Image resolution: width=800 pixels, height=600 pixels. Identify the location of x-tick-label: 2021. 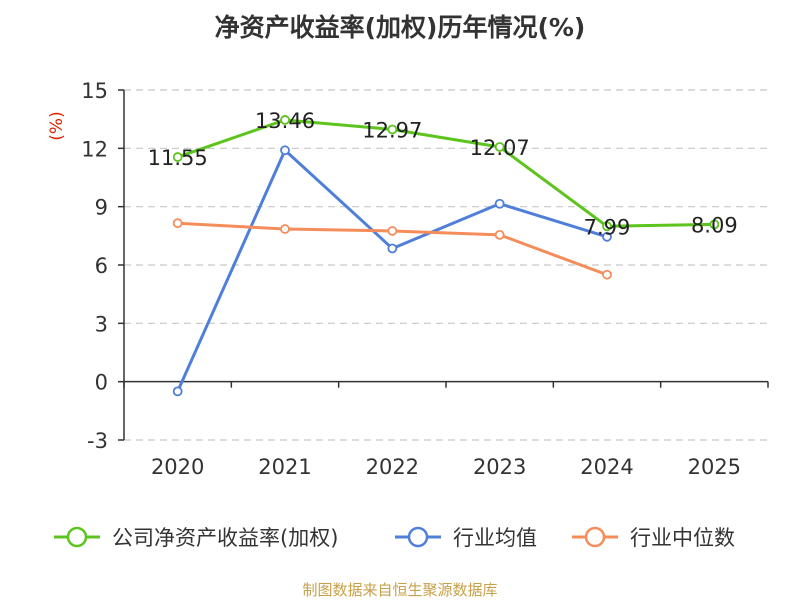
(284, 467).